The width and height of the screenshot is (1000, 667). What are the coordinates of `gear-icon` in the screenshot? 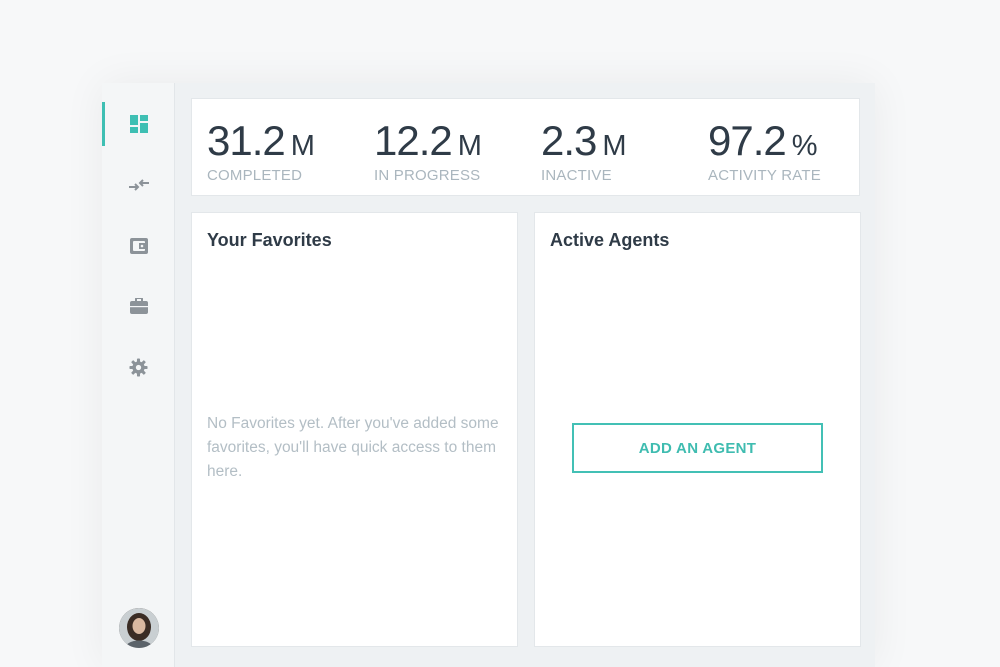 It's located at (138, 367).